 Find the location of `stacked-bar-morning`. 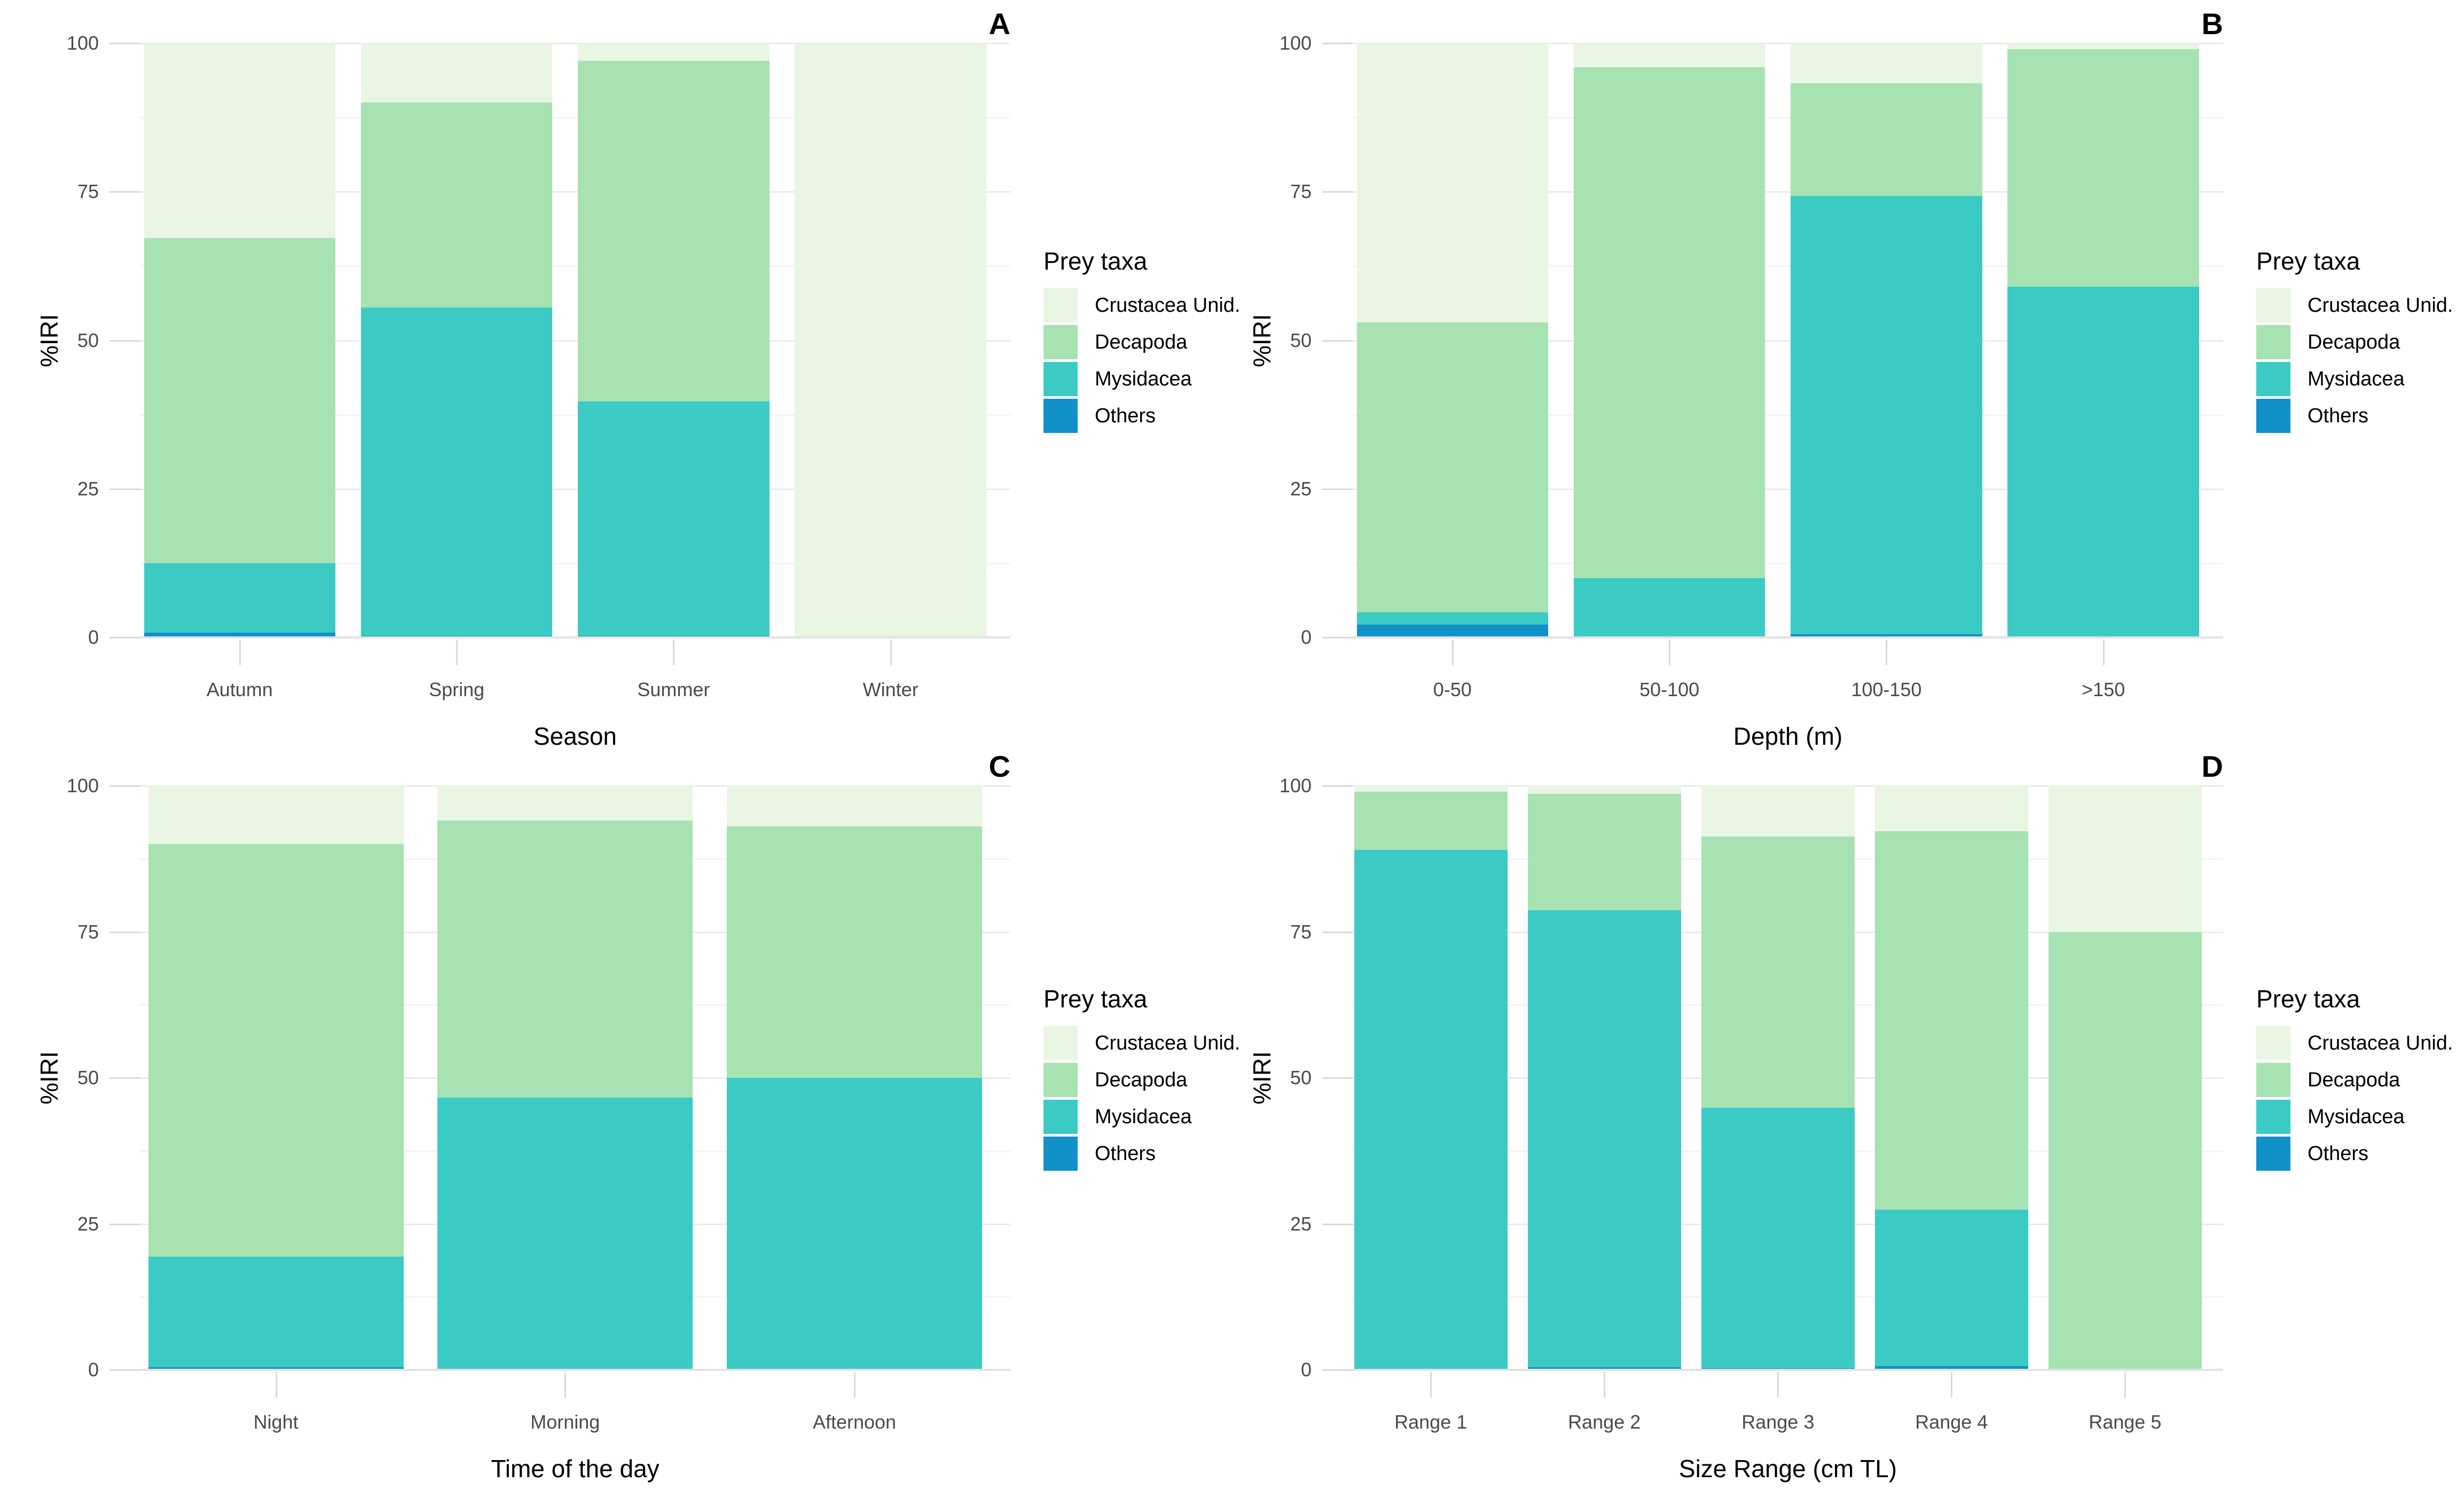

stacked-bar-morning is located at coordinates (565, 1078).